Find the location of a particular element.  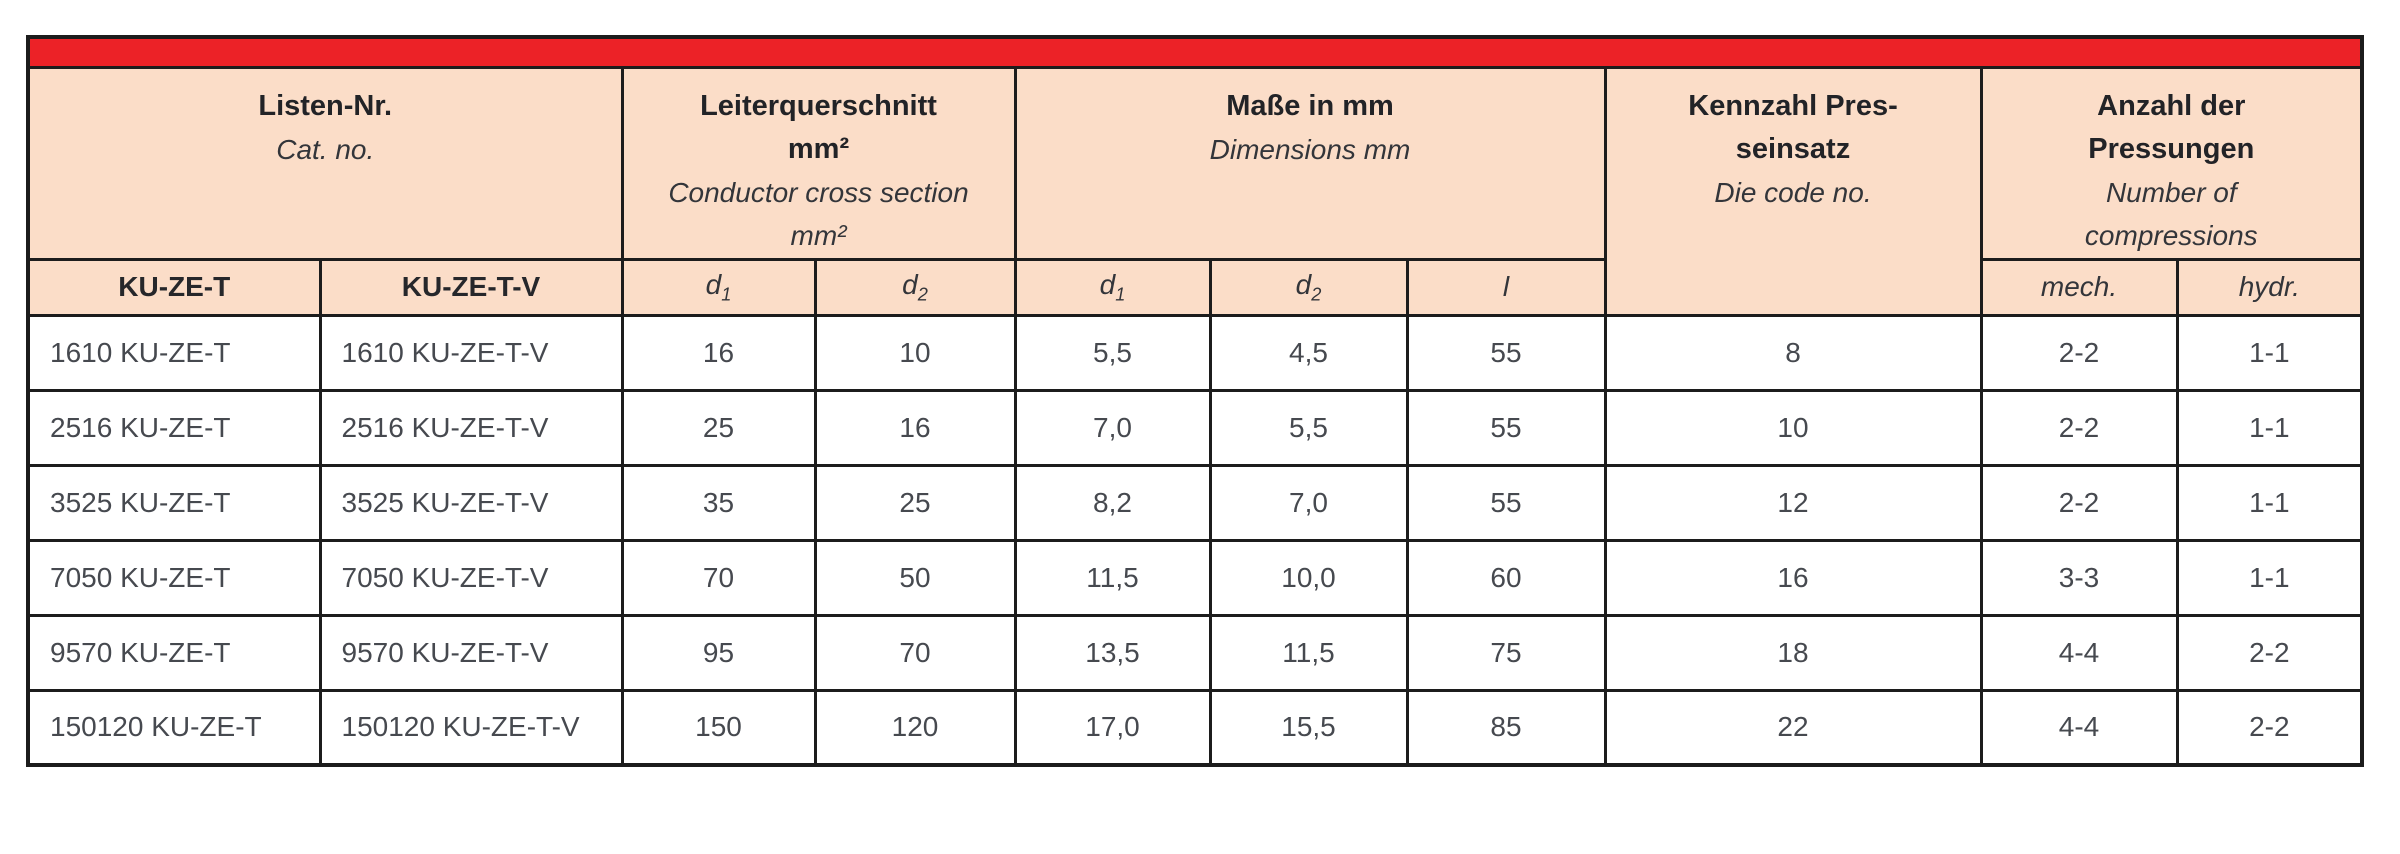

cell-die-code: 18 is located at coordinates (1793, 652).